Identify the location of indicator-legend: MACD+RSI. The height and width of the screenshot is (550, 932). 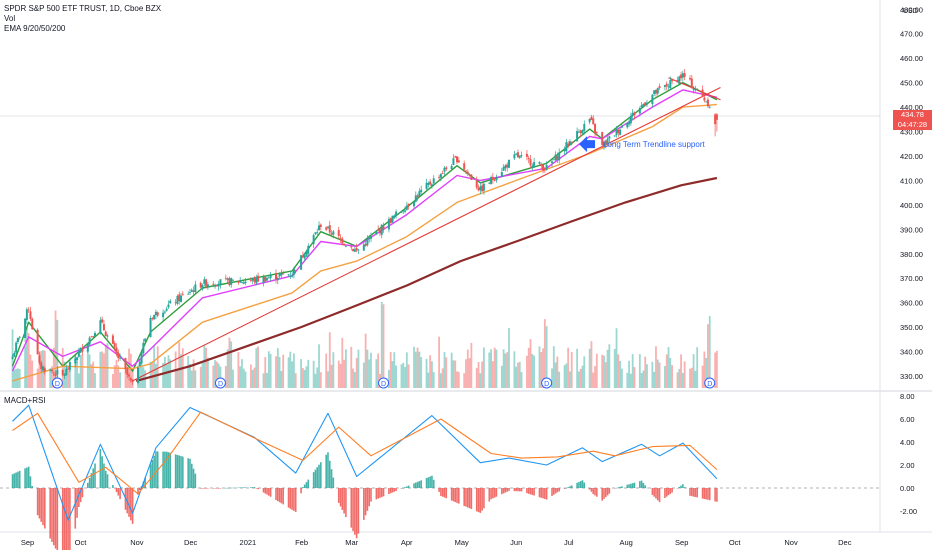
(25, 400).